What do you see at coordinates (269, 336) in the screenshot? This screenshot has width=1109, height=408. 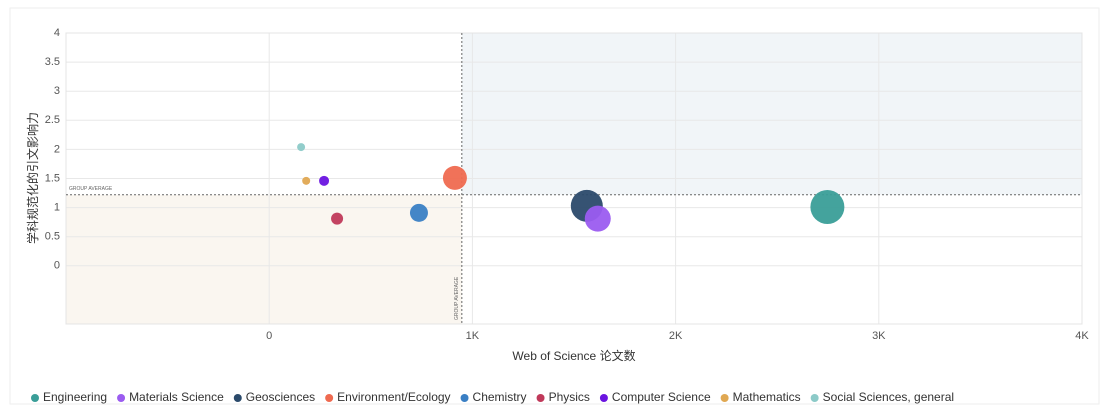 I see `x-tick-label: 0` at bounding box center [269, 336].